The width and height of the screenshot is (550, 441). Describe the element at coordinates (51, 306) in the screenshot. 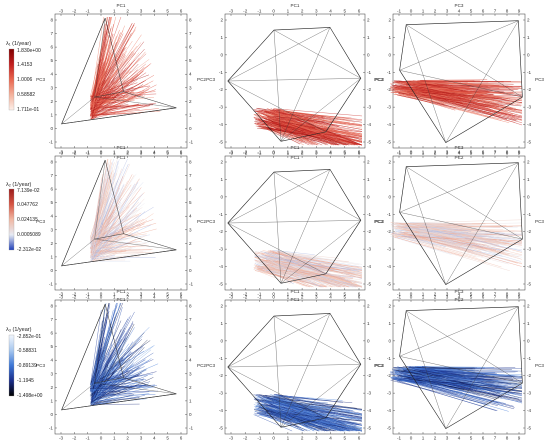

I see `tick-label-left: 8` at that location.